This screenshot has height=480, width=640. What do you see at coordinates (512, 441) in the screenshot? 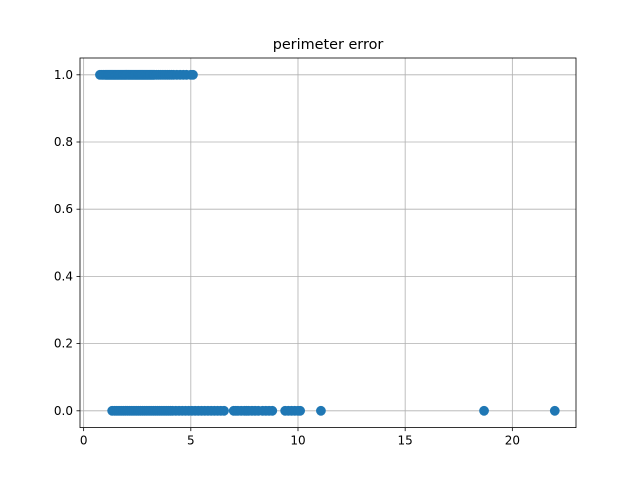
I see `x-tick-label: 20` at bounding box center [512, 441].